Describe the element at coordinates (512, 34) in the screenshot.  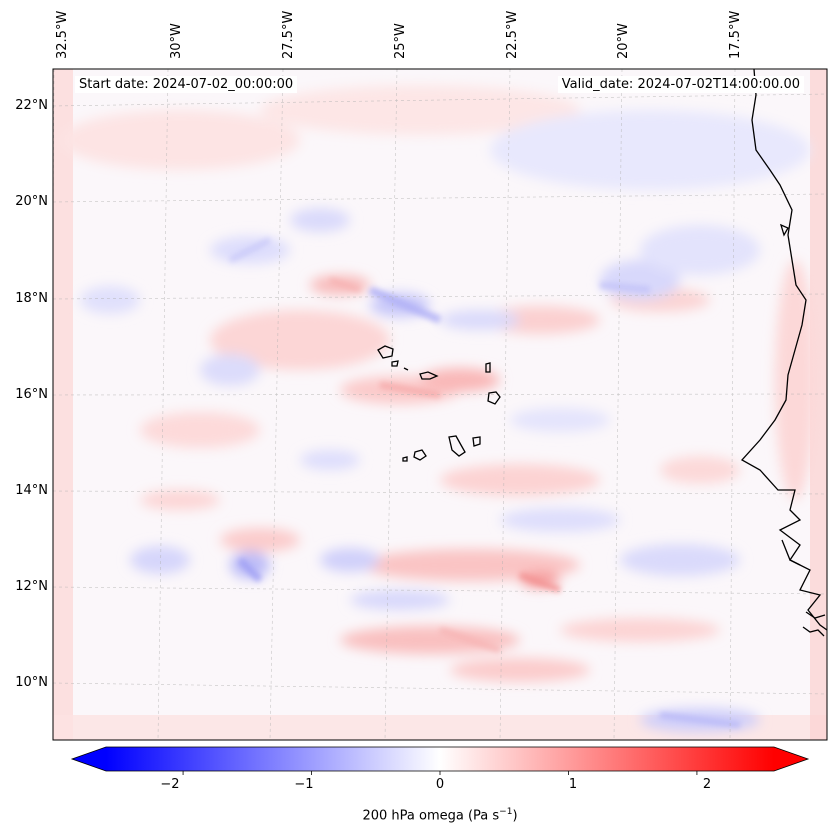
I see `lon-label-22-5w: 22.5°W` at that location.